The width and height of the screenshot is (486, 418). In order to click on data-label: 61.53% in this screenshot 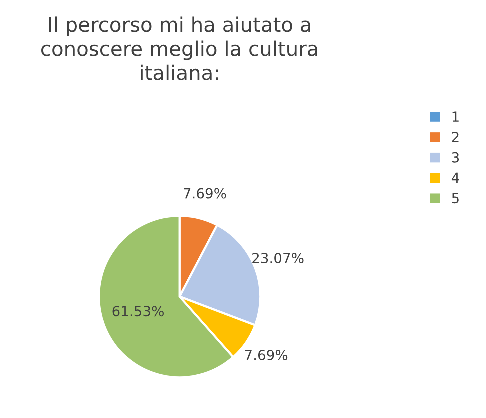, I will do `click(138, 311)`.